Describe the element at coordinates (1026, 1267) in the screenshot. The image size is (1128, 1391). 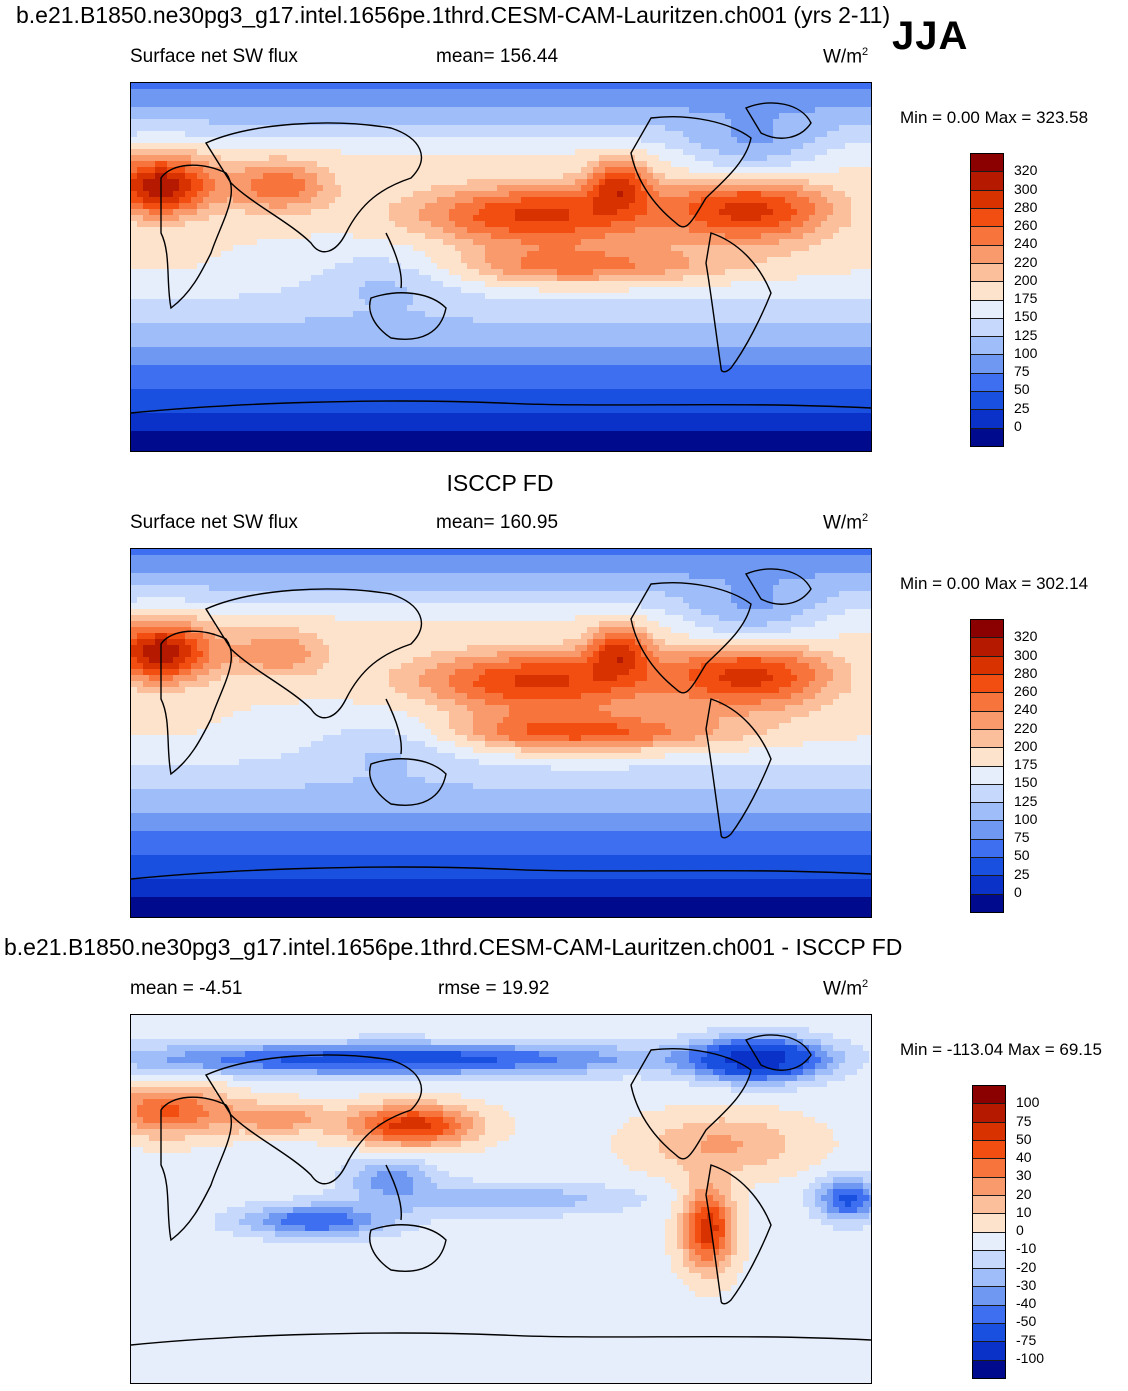
I see `colorbar-tick-label: -20` at that location.